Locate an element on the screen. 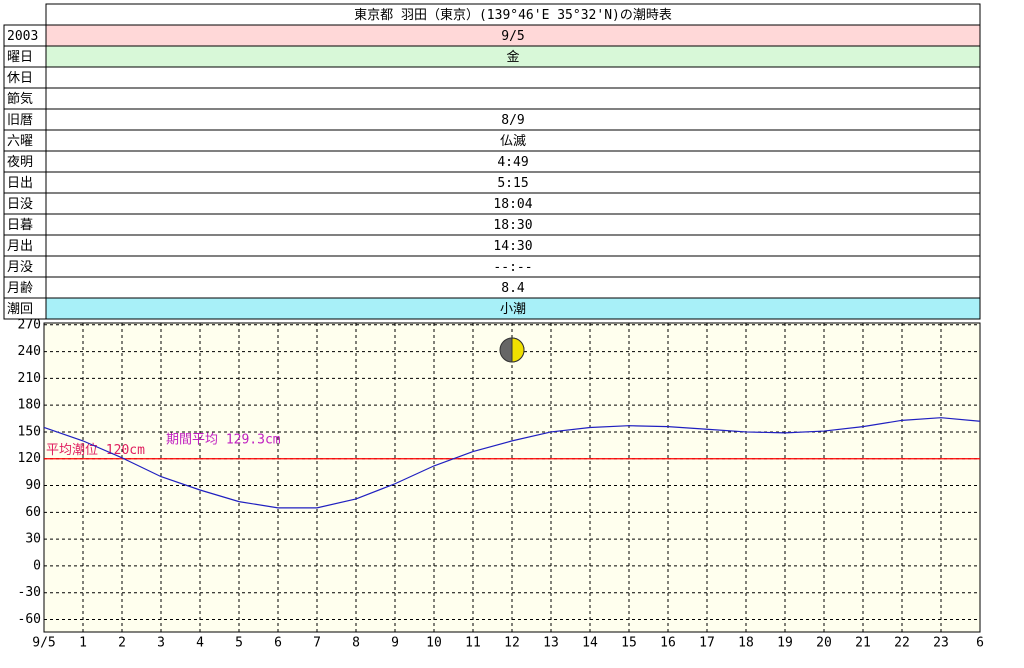  row-label: 月没 is located at coordinates (20, 267).